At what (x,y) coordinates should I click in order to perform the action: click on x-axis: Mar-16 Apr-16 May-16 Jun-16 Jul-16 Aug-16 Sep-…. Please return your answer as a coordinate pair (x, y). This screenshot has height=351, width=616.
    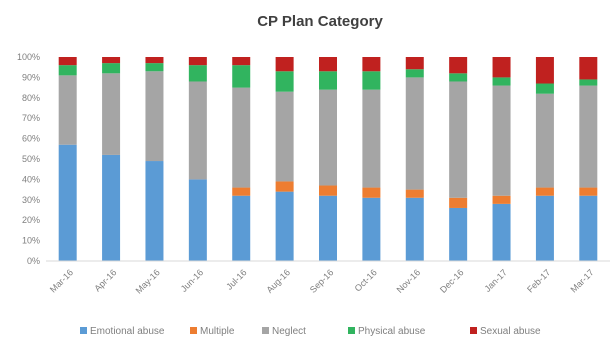
    Looking at the image, I should click on (328, 278).